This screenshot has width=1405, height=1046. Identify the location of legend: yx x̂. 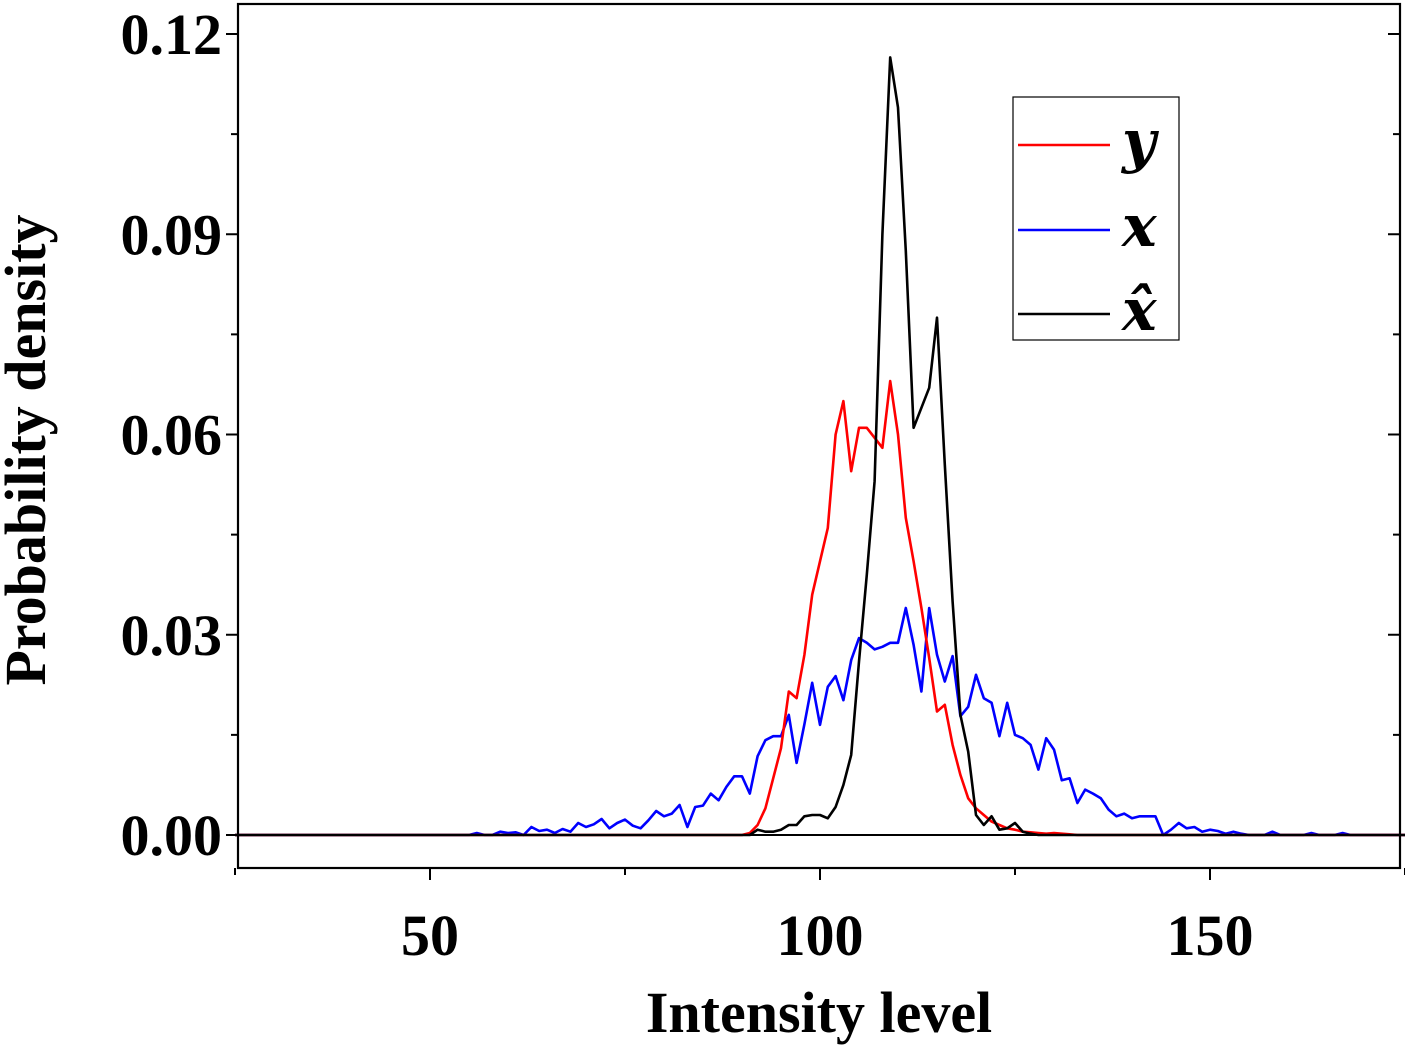
(1096, 220).